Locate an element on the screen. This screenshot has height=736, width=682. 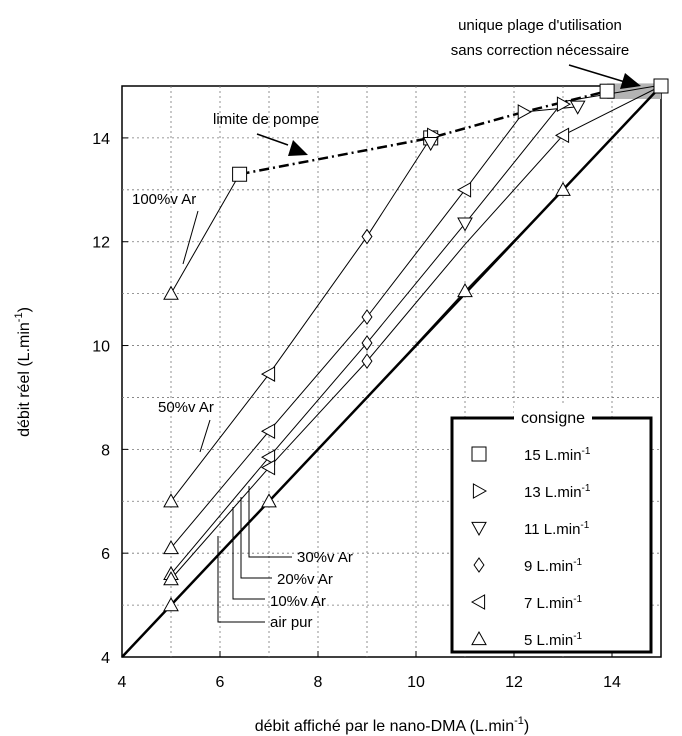
label-10-ar: 10%v Ar is located at coordinates (298, 601).